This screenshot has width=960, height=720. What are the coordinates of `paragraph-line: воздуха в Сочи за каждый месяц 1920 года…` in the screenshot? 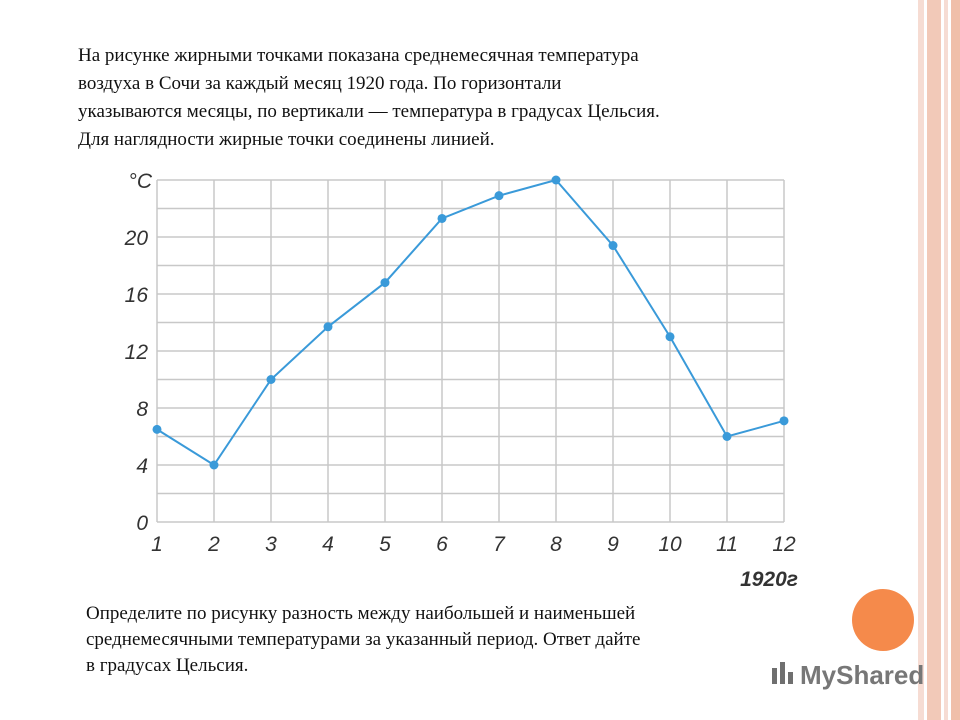 It's located at (319, 83).